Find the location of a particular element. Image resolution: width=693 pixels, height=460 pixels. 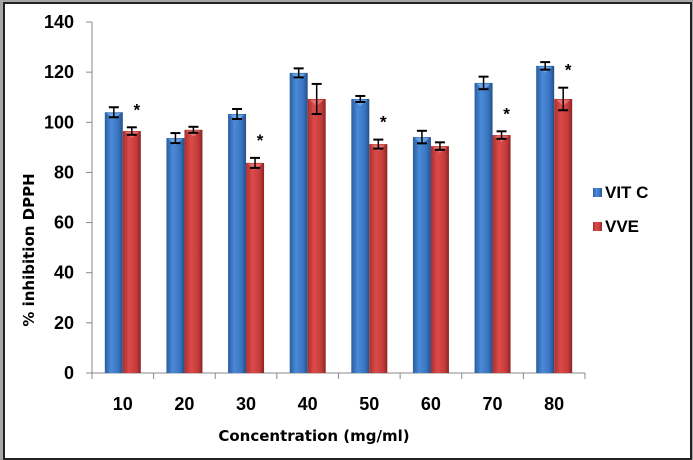

y-tick-label: 60 is located at coordinates (64, 223).